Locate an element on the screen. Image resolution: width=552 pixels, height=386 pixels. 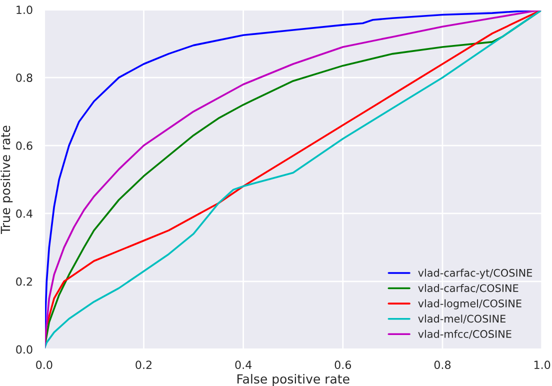
legend-label: vlad-logmel/COSINE is located at coordinates (470, 304).